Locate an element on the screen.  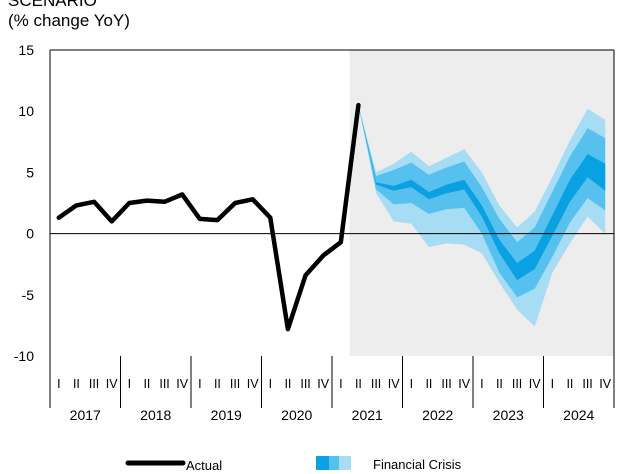
legend-label-financial-crisis: Financial Crisis is located at coordinates (417, 464).